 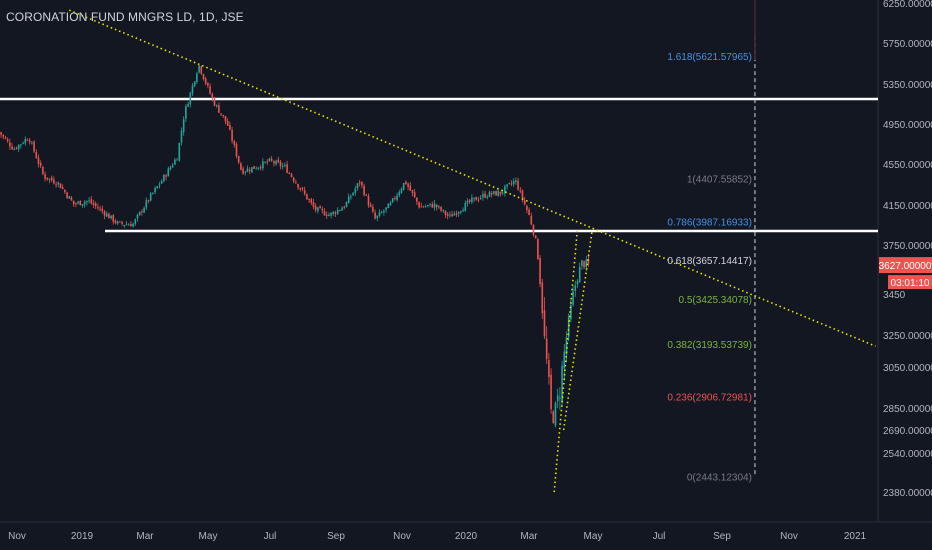 I want to click on fib-level-label: 0.786(3987.16933), so click(x=709, y=222).